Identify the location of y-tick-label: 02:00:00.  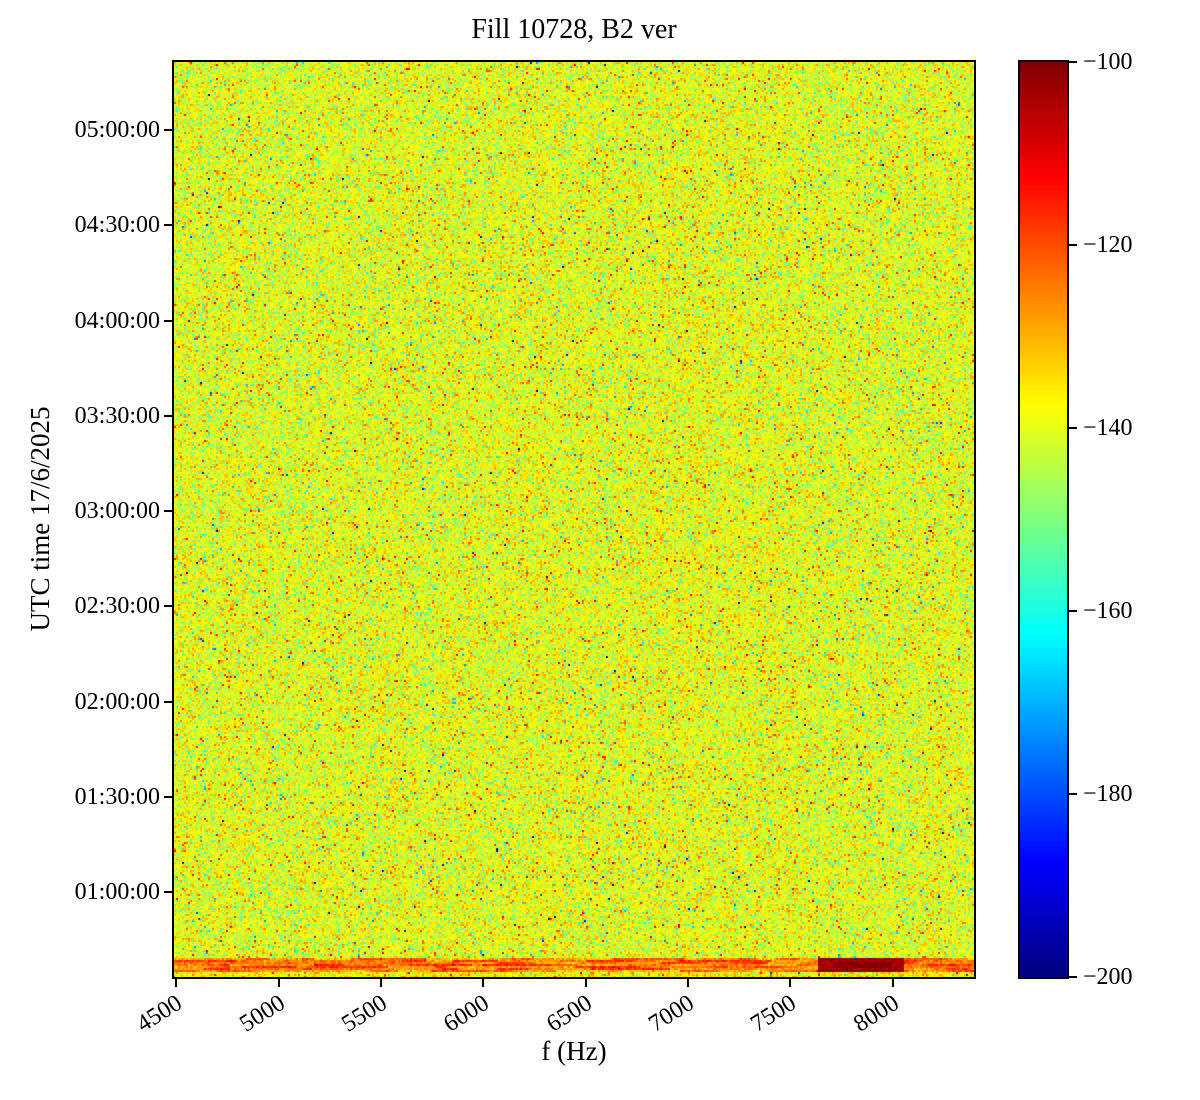
(117, 701).